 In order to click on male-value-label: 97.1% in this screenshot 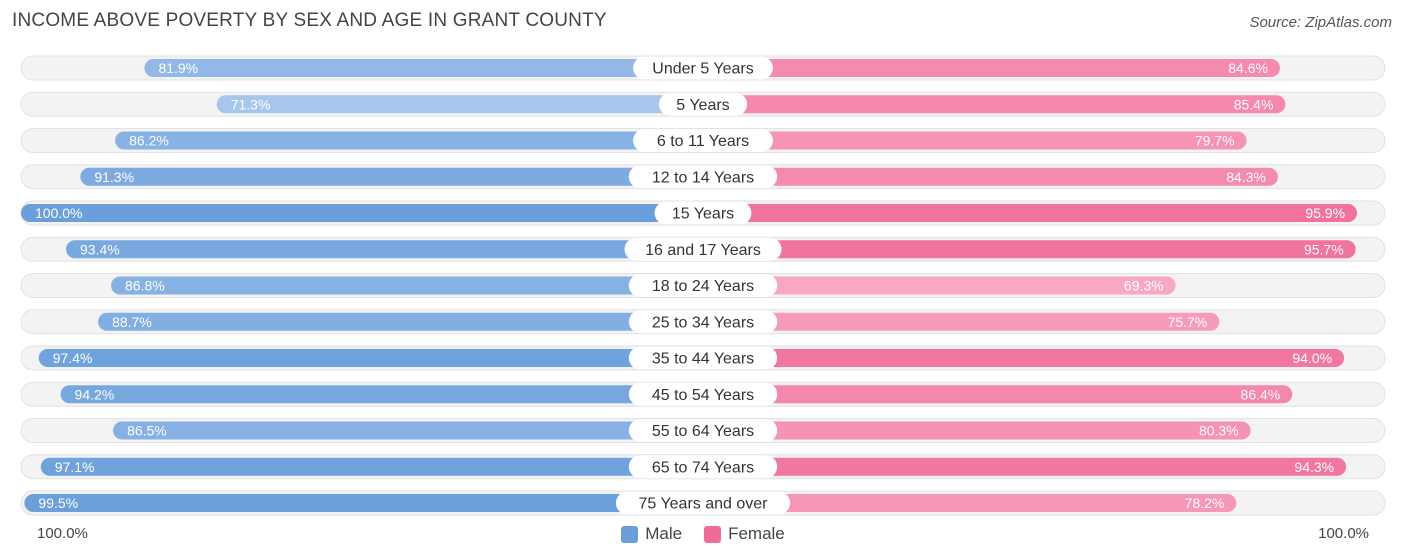, I will do `click(75, 467)`.